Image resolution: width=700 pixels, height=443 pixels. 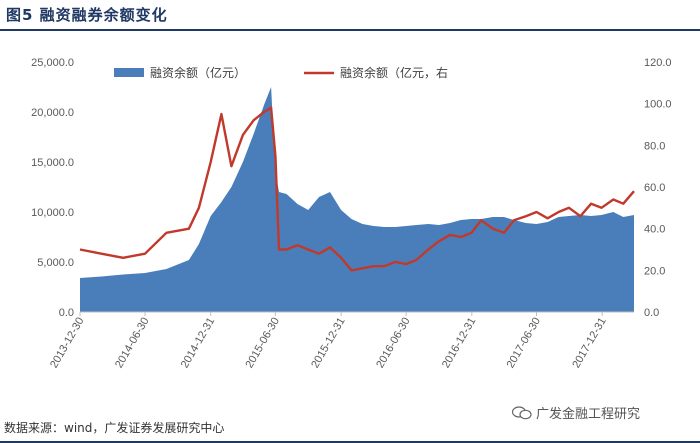 What do you see at coordinates (654, 146) in the screenshot?
I see `y-right-tick-label: 80.0` at bounding box center [654, 146].